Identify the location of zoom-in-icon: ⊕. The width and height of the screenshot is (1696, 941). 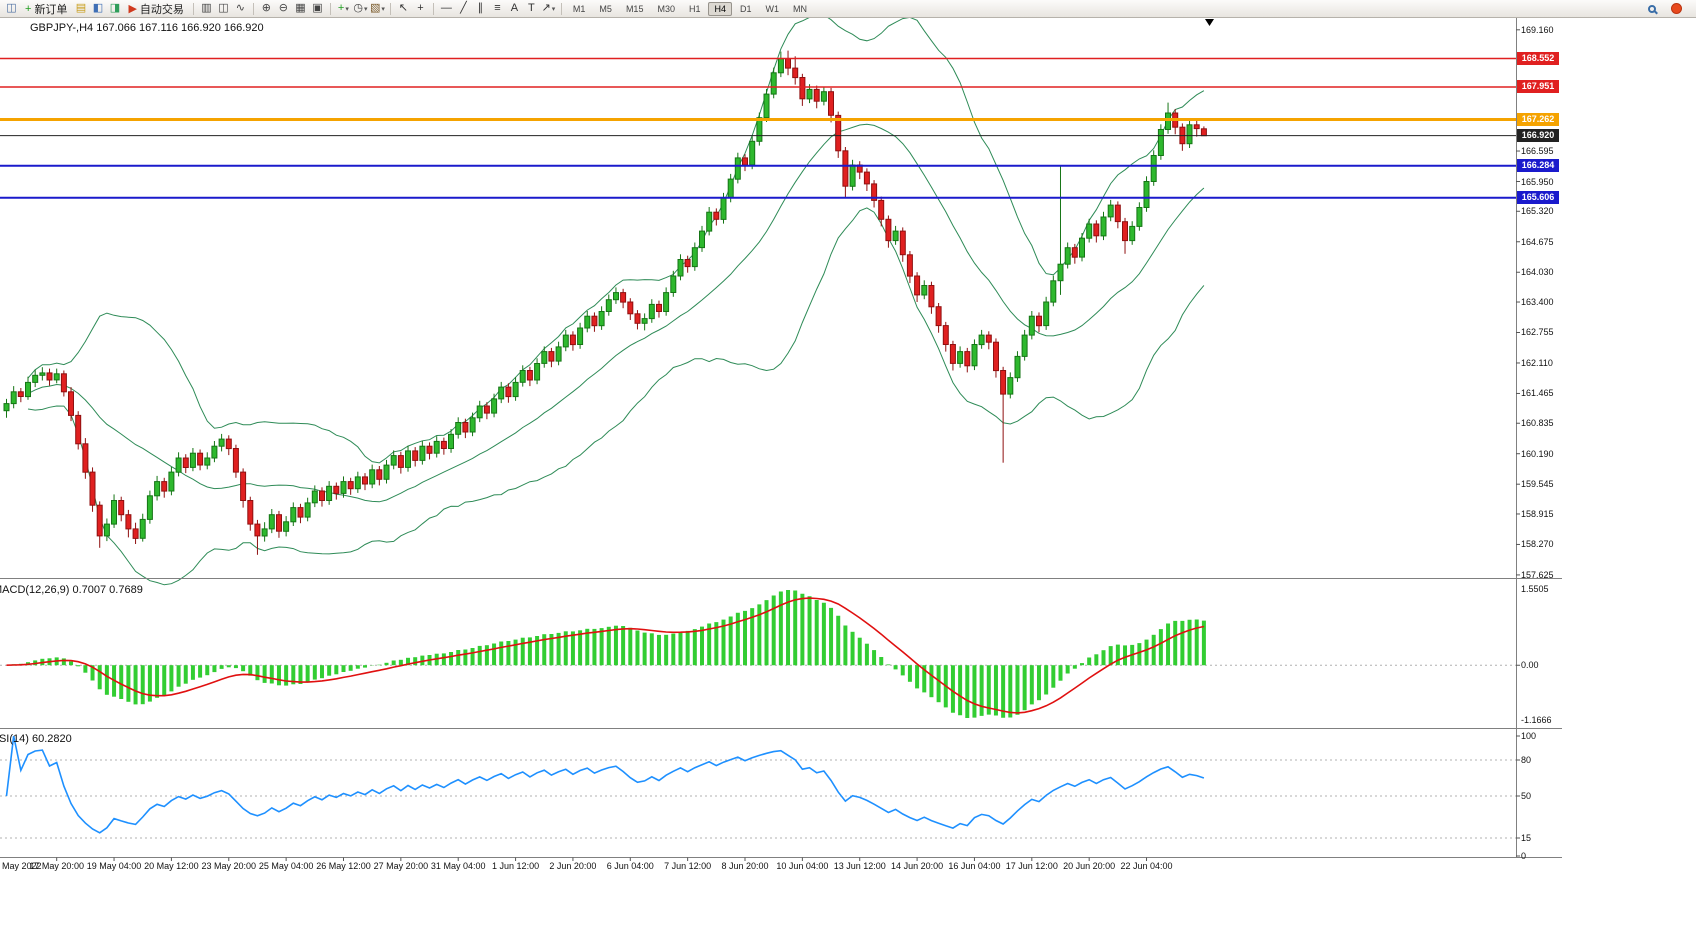
(266, 8).